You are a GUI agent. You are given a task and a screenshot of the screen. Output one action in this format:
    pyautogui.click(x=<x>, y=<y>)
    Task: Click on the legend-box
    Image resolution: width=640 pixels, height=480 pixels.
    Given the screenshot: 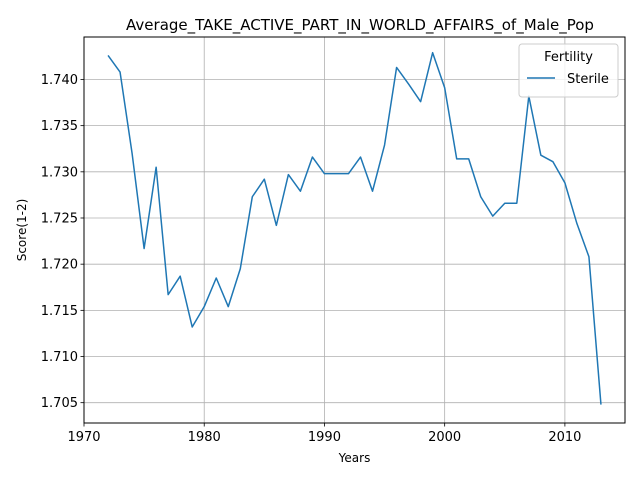 What is the action you would take?
    pyautogui.click(x=568, y=70)
    